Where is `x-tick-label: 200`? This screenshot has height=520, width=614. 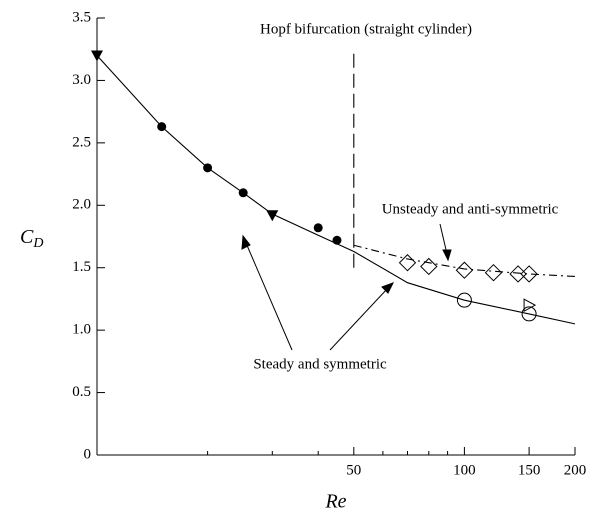 x-tick-label: 200 is located at coordinates (575, 470).